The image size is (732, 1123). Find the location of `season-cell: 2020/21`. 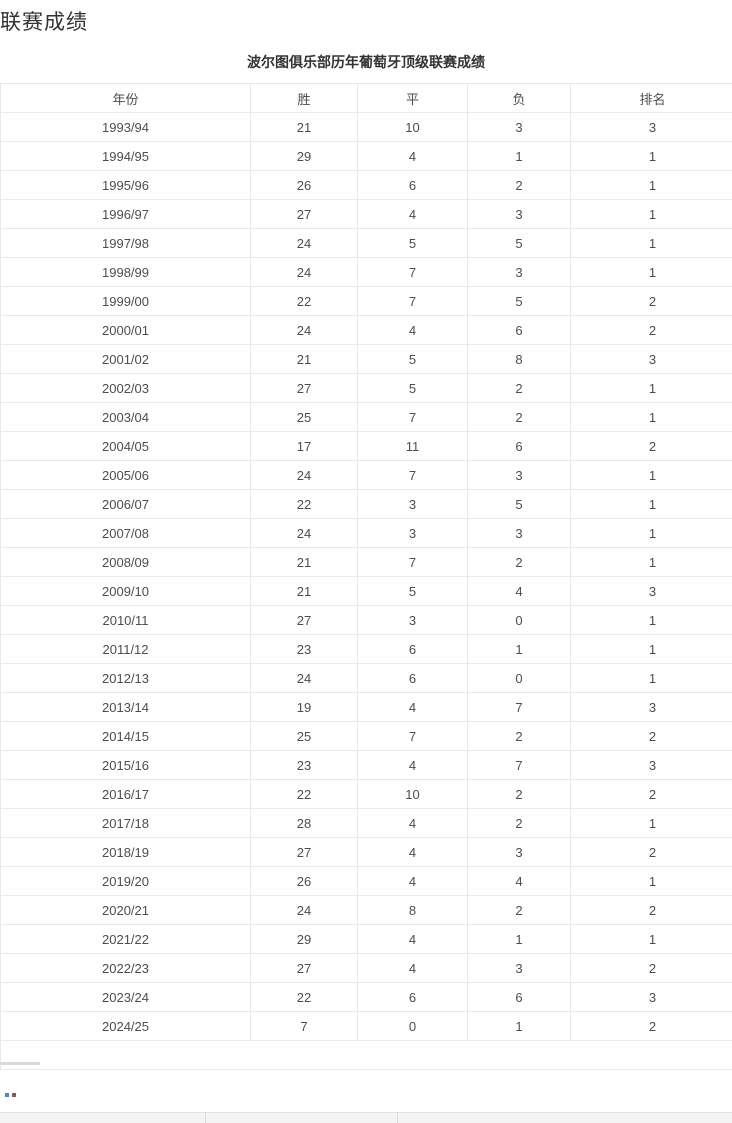

season-cell: 2020/21 is located at coordinates (125, 910).